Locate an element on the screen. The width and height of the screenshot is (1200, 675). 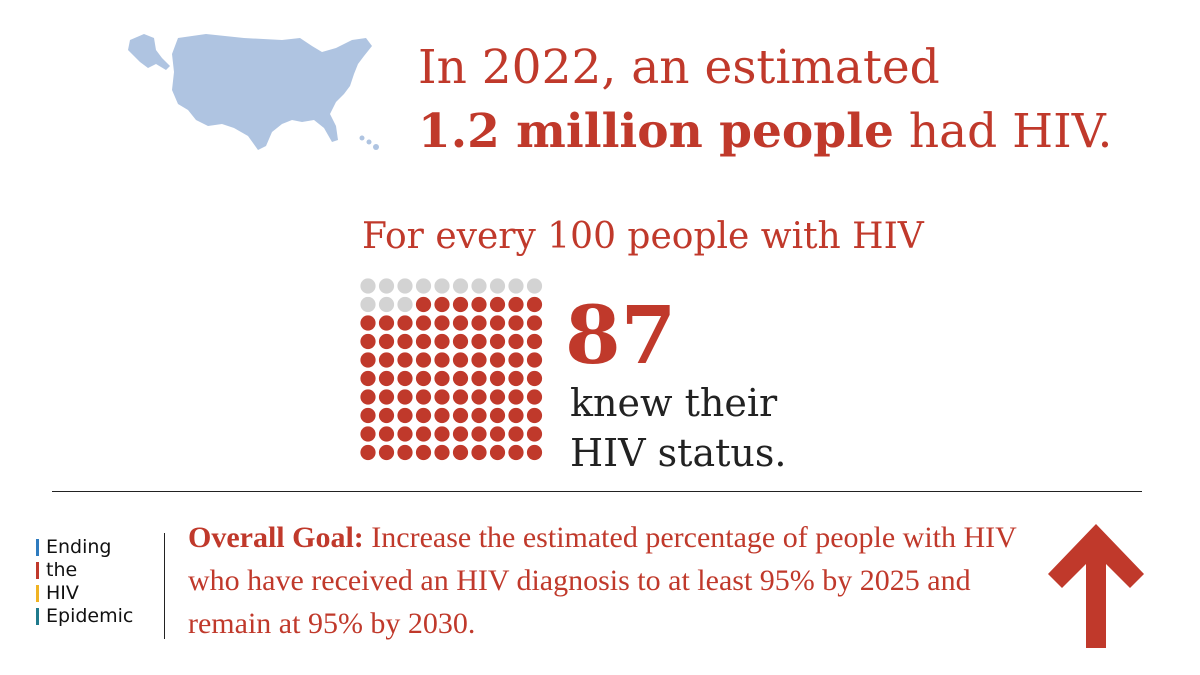
goal-label: Overall Goal: is located at coordinates (276, 537).